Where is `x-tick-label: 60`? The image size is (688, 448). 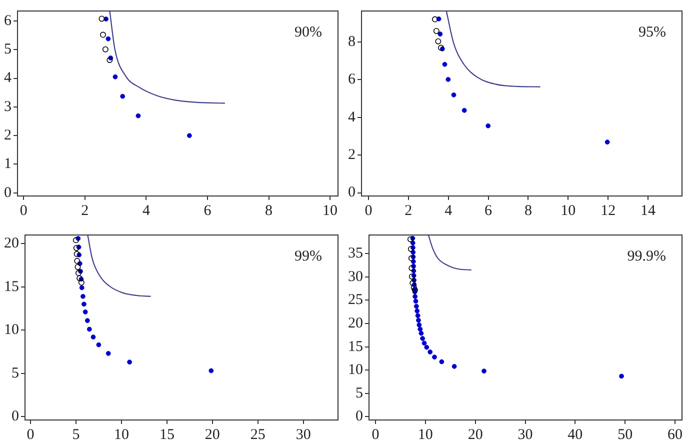 x-tick-label: 60 is located at coordinates (675, 434).